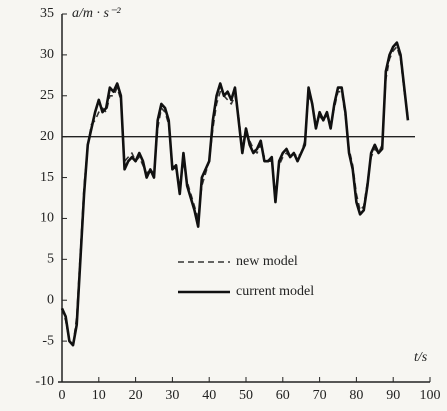  What do you see at coordinates (47, 136) in the screenshot?
I see `y-tick-label: 20` at bounding box center [47, 136].